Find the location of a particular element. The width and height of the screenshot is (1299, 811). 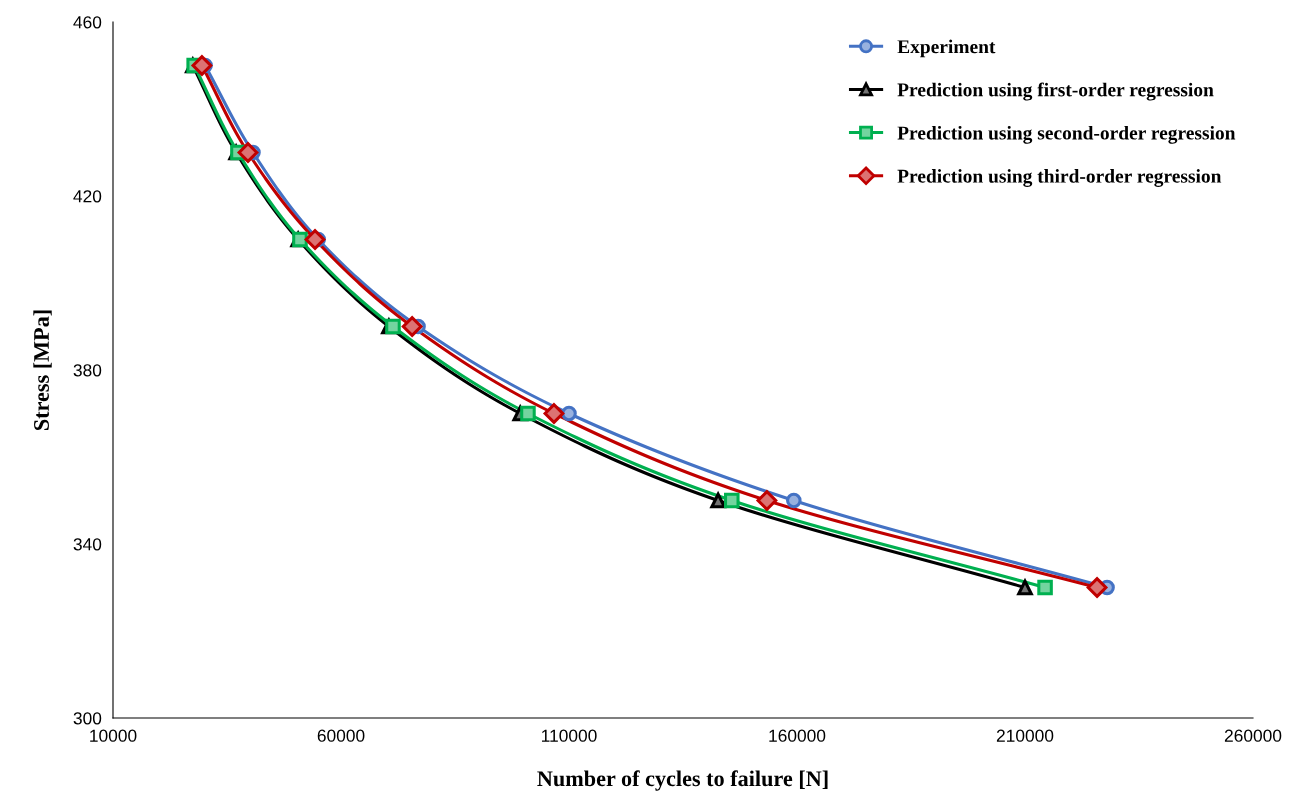

legend-label: Experiment is located at coordinates (946, 48).